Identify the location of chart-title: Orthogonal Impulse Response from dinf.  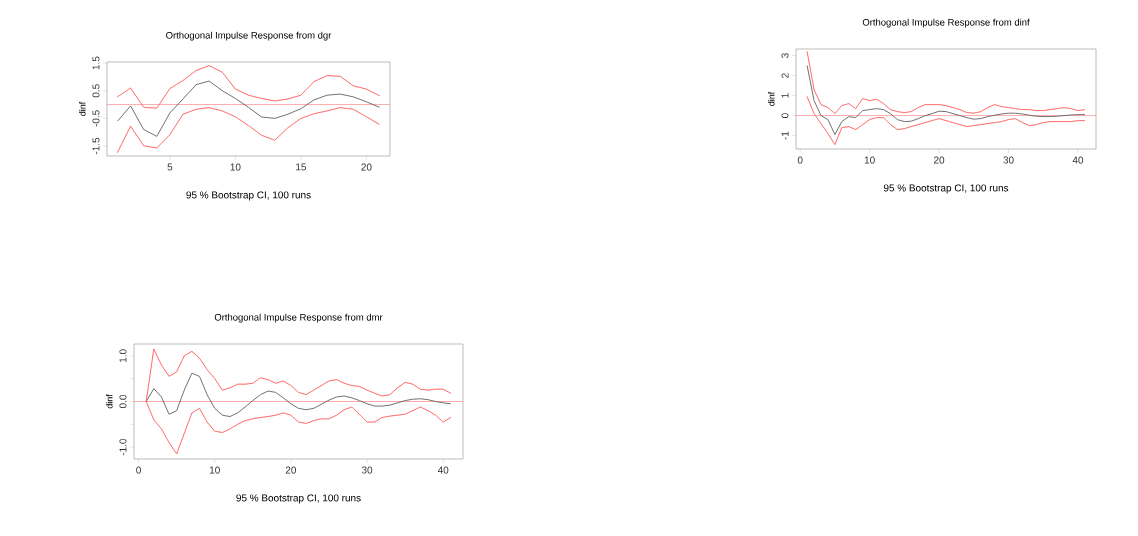
(946, 23).